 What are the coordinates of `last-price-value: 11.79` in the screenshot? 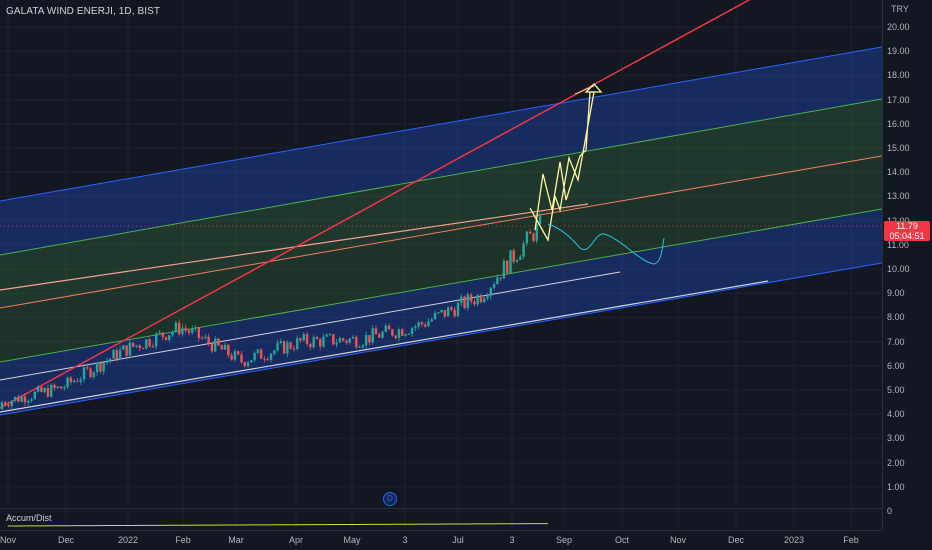 It's located at (907, 226).